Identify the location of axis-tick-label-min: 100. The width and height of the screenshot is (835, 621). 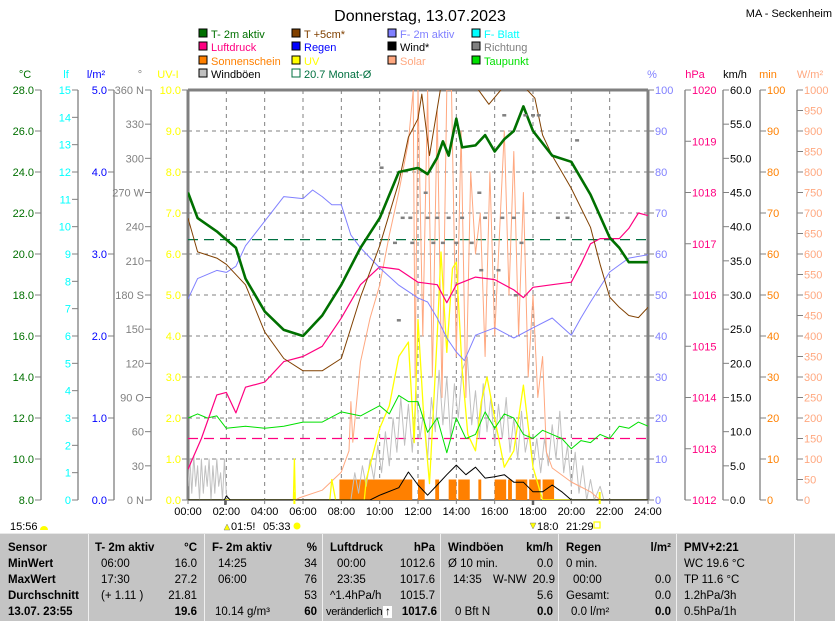
(776, 91).